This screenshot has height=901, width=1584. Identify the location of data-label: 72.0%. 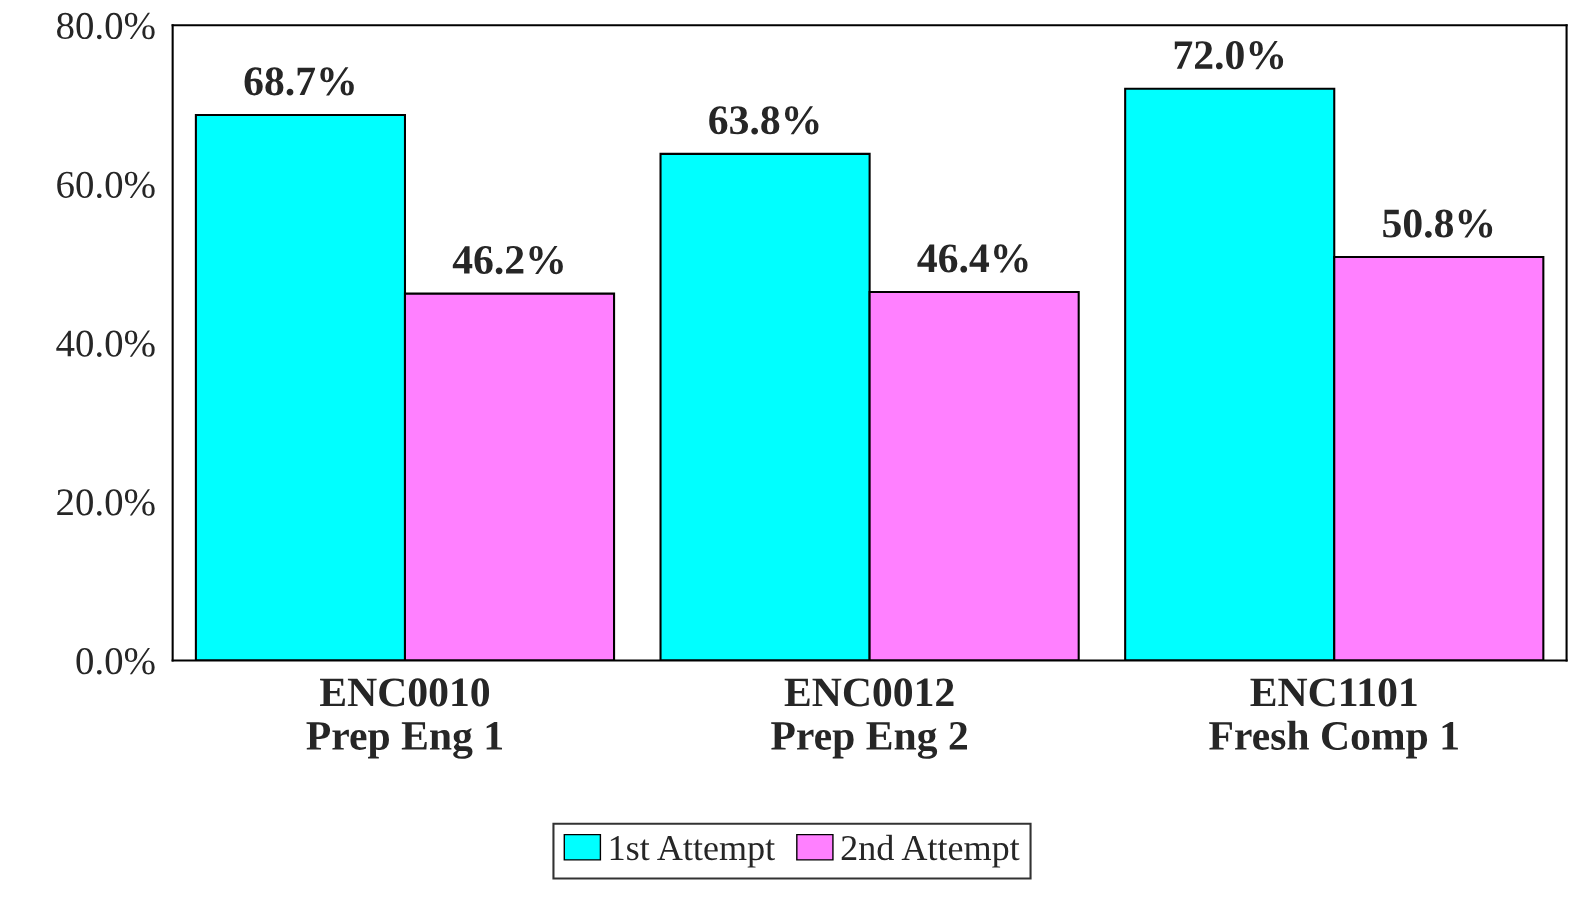
(1229, 55).